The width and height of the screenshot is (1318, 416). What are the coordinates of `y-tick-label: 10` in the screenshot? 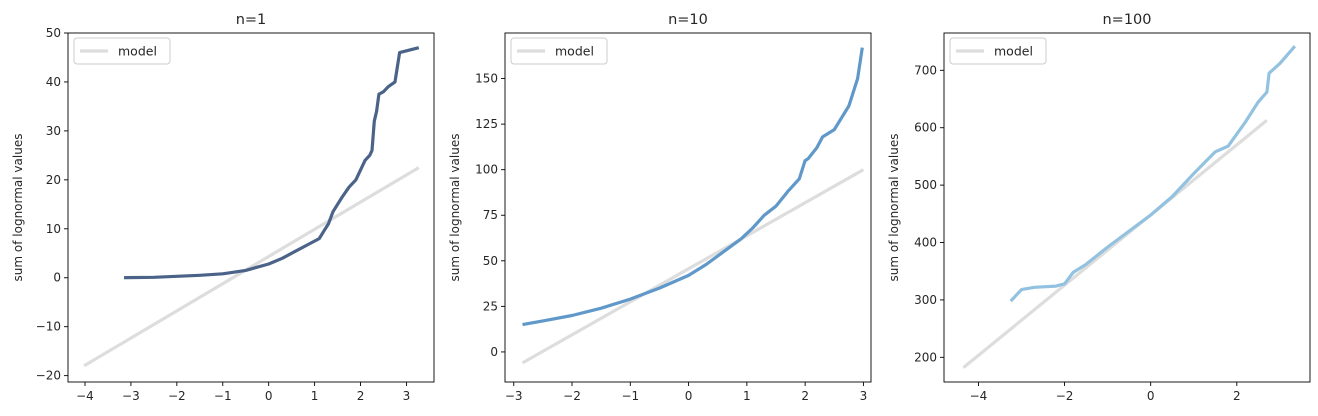 It's located at (53, 229).